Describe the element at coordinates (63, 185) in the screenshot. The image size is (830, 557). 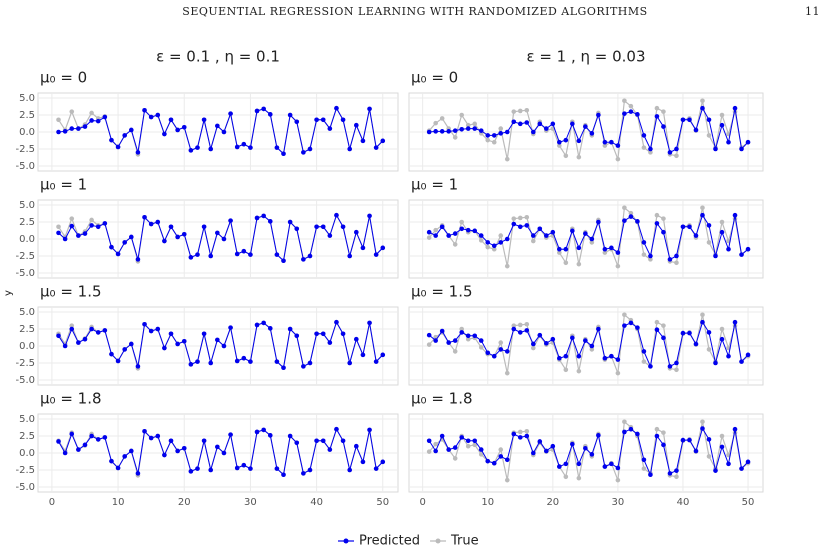
I see `panel-label: μ₀ = 1` at that location.